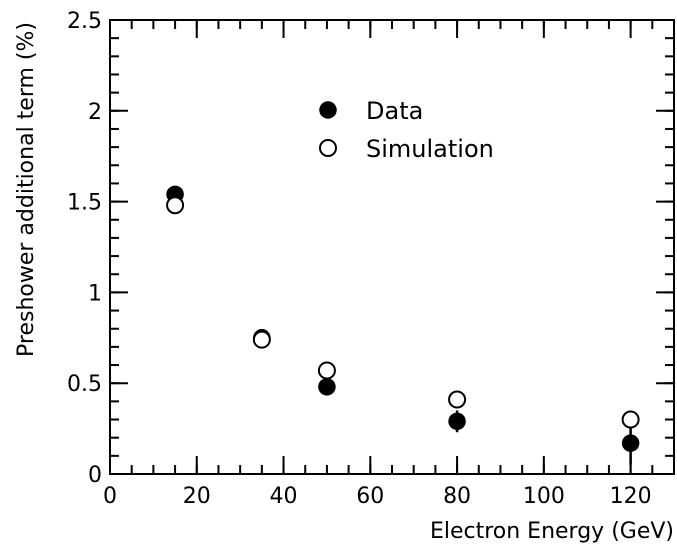 This screenshot has height=545, width=677. I want to click on x-tick-label: 80, so click(457, 496).